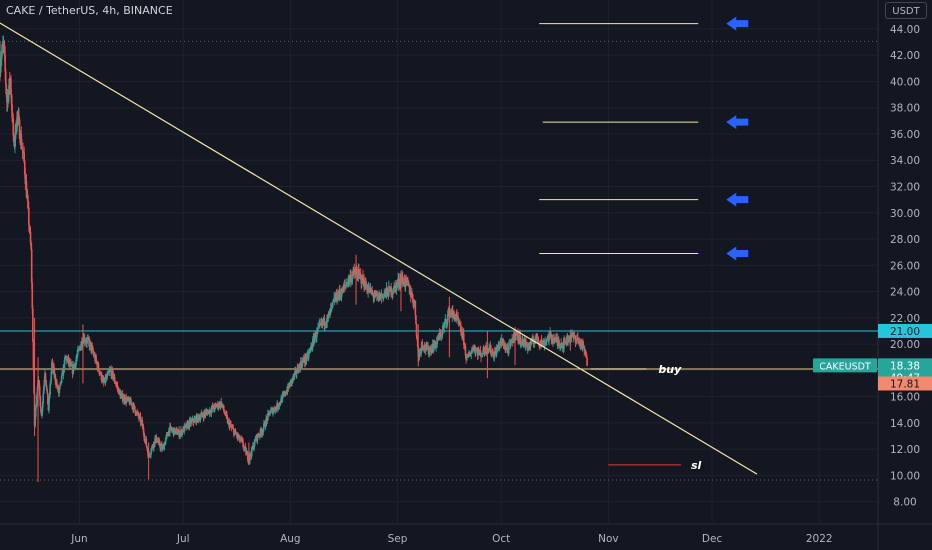 This screenshot has width=932, height=550. What do you see at coordinates (905, 214) in the screenshot?
I see `y-tick-label: 30.00` at bounding box center [905, 214].